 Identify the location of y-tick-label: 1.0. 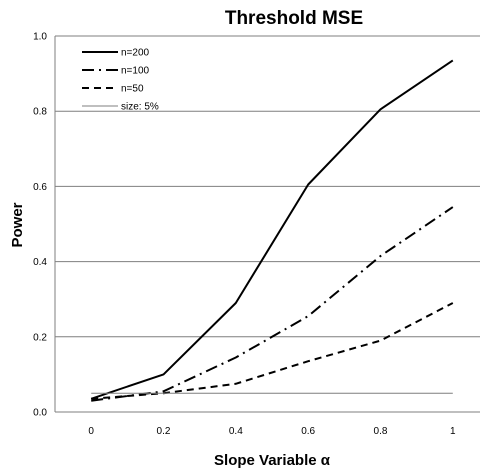
(40, 37).